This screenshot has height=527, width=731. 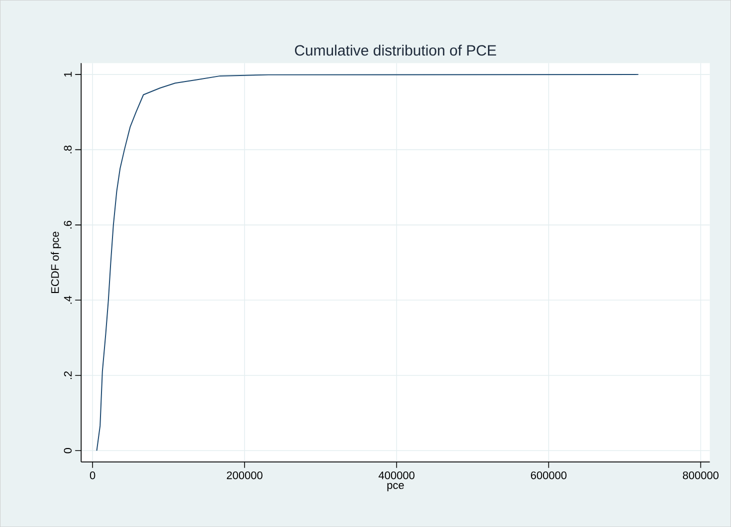 What do you see at coordinates (93, 475) in the screenshot?
I see `x-tick-label: 0` at bounding box center [93, 475].